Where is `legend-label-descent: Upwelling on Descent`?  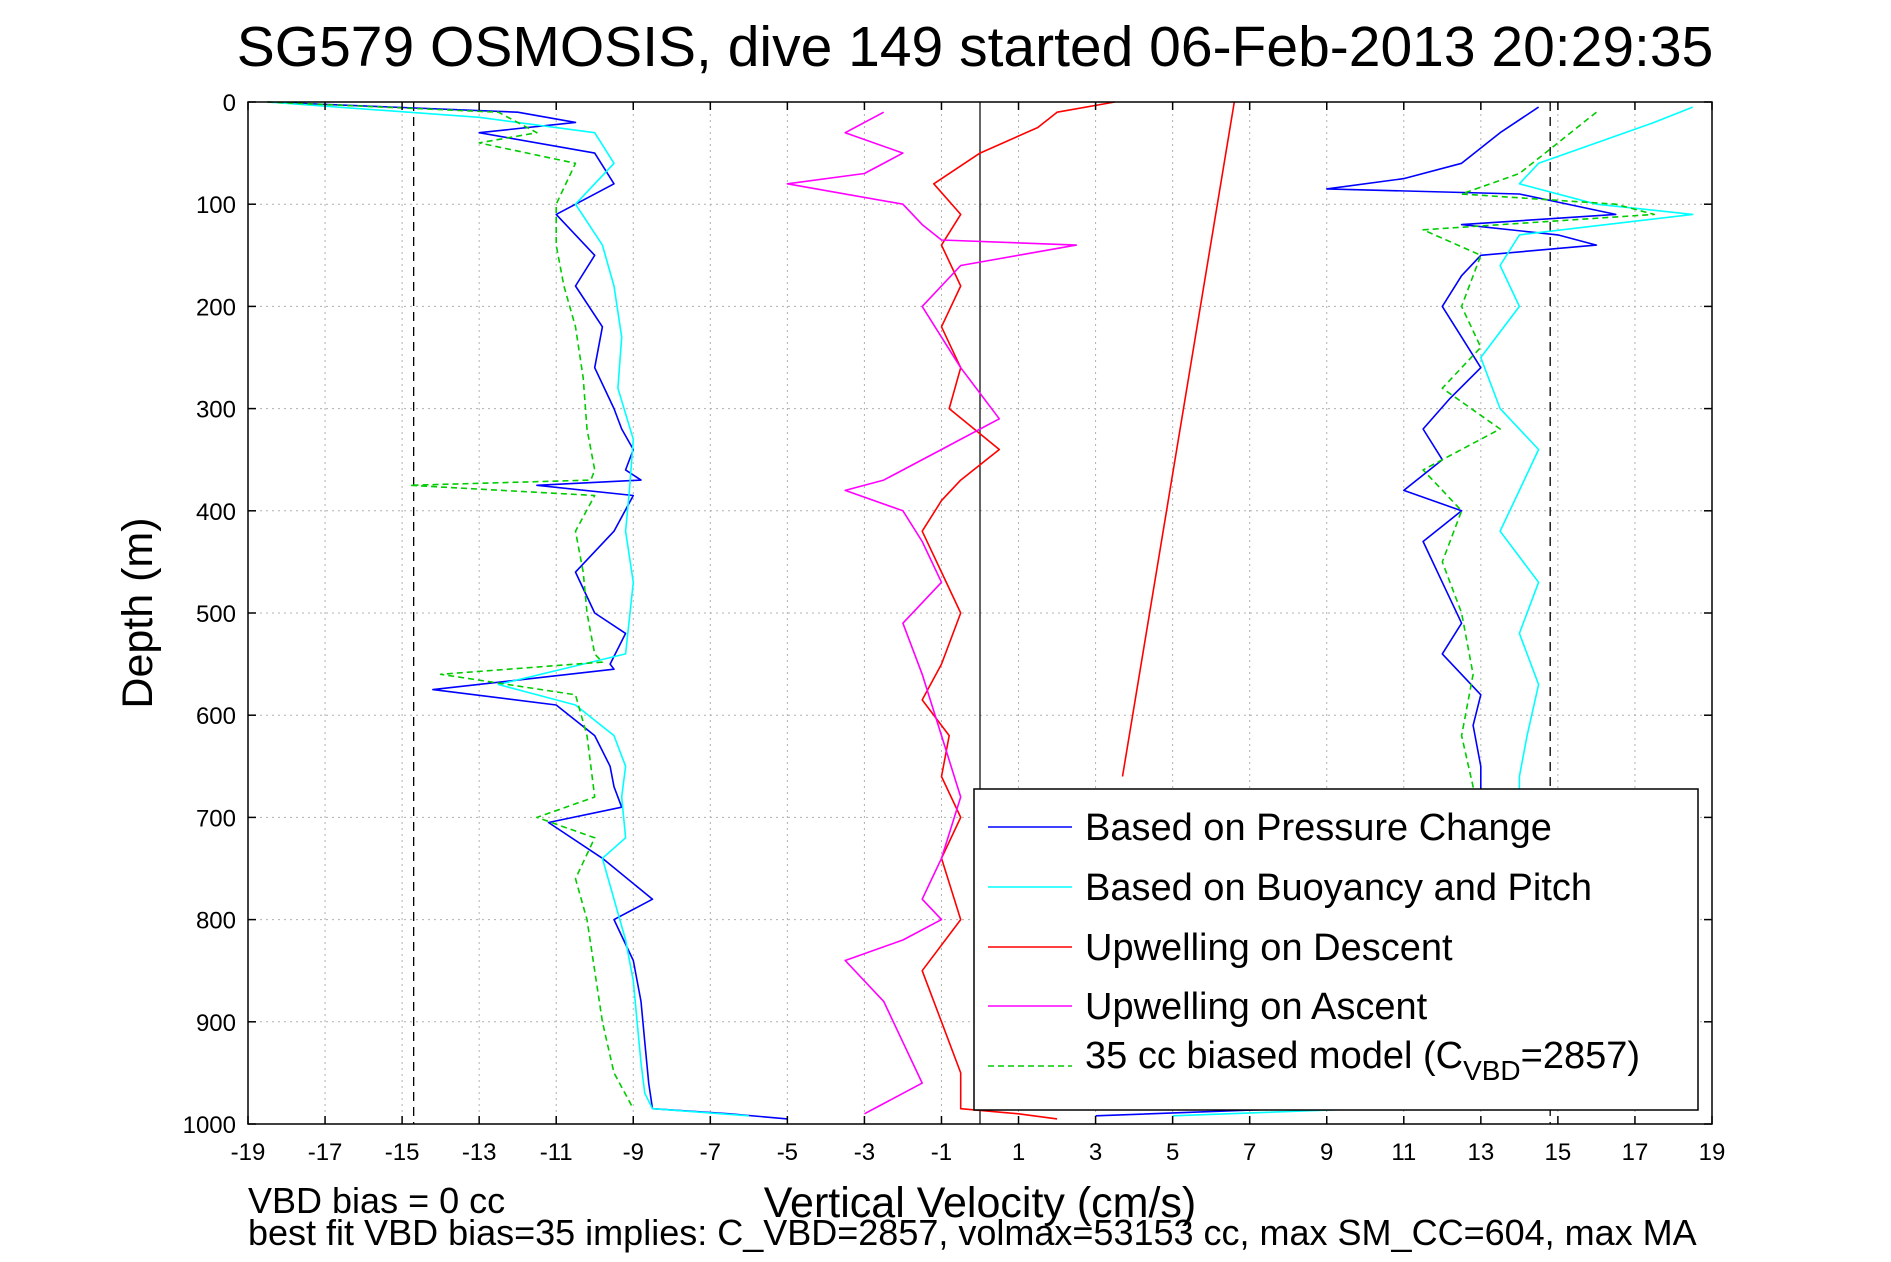 legend-label-descent: Upwelling on Descent is located at coordinates (1269, 948).